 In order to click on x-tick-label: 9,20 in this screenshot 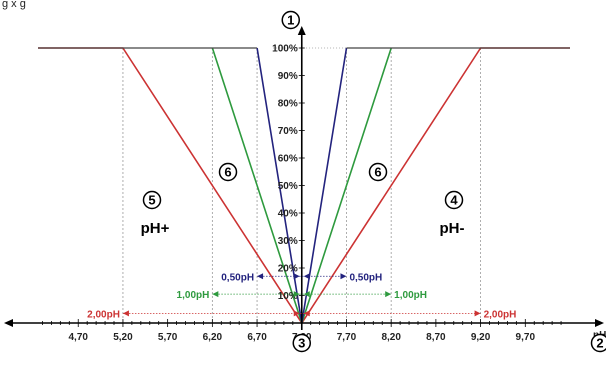, I will do `click(481, 337)`.